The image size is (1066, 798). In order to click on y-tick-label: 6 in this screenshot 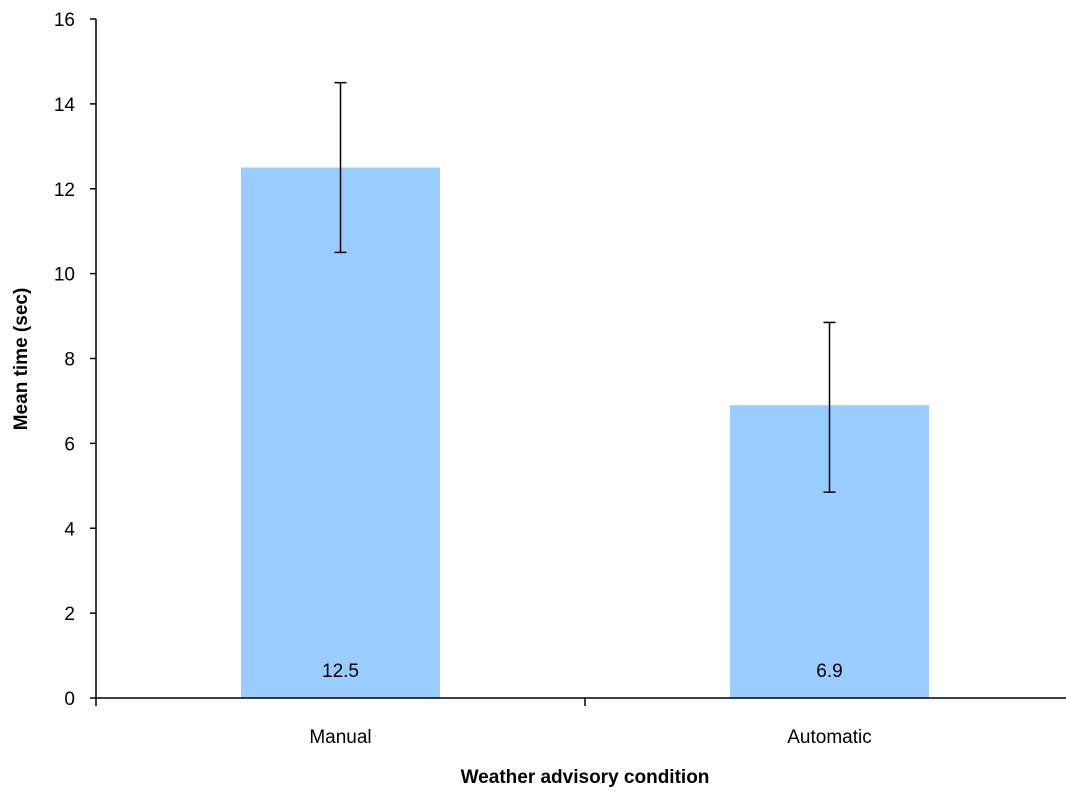, I will do `click(69, 444)`.